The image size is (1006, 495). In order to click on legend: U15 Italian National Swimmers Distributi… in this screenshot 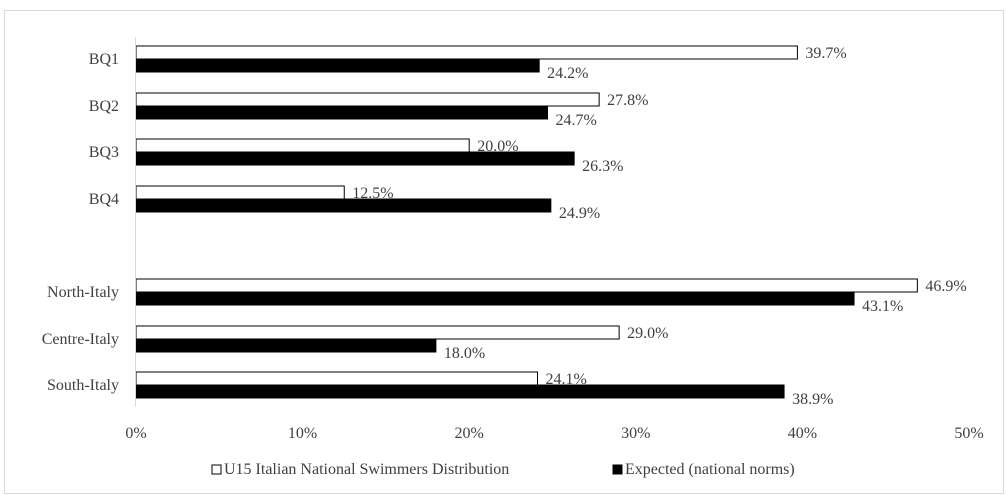, I will do `click(503, 469)`.